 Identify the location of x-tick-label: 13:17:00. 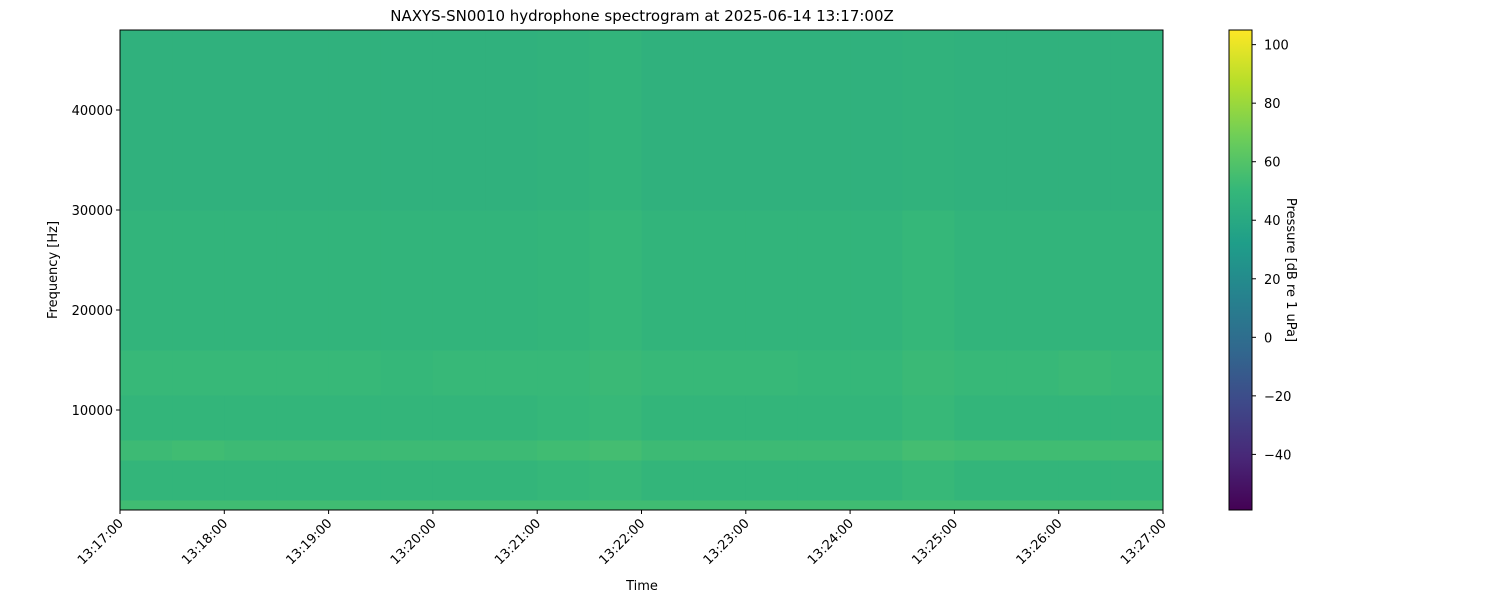
(101, 542).